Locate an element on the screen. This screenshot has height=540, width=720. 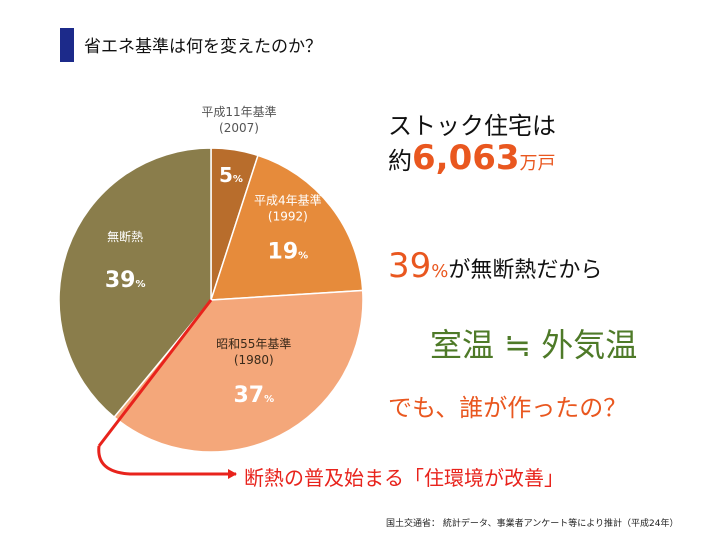
pie-slice-label: 昭和55年基準(1980) is located at coordinates (253, 351).